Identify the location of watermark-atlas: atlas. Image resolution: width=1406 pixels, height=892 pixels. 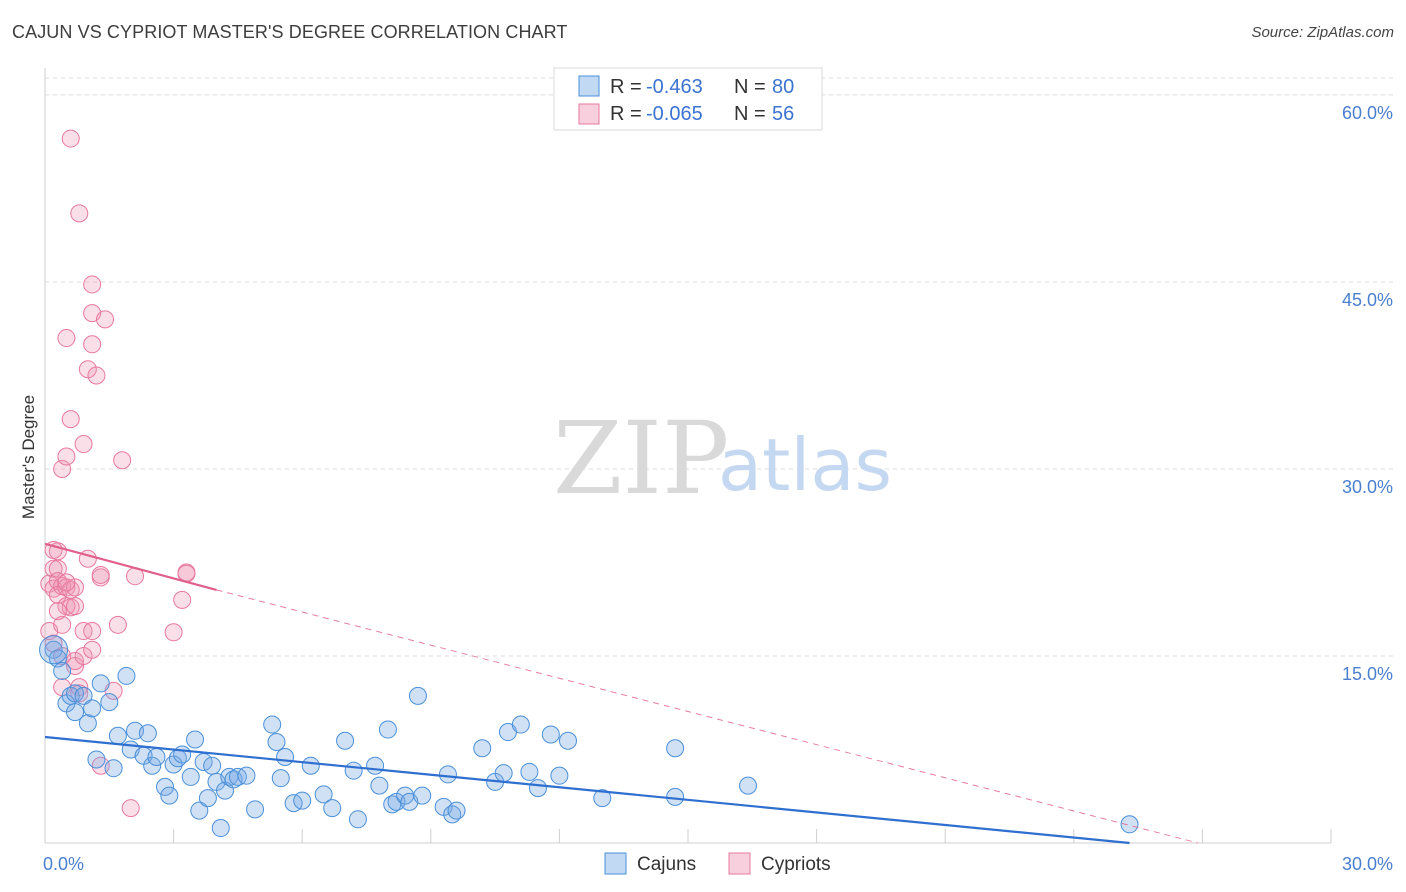
(805, 465).